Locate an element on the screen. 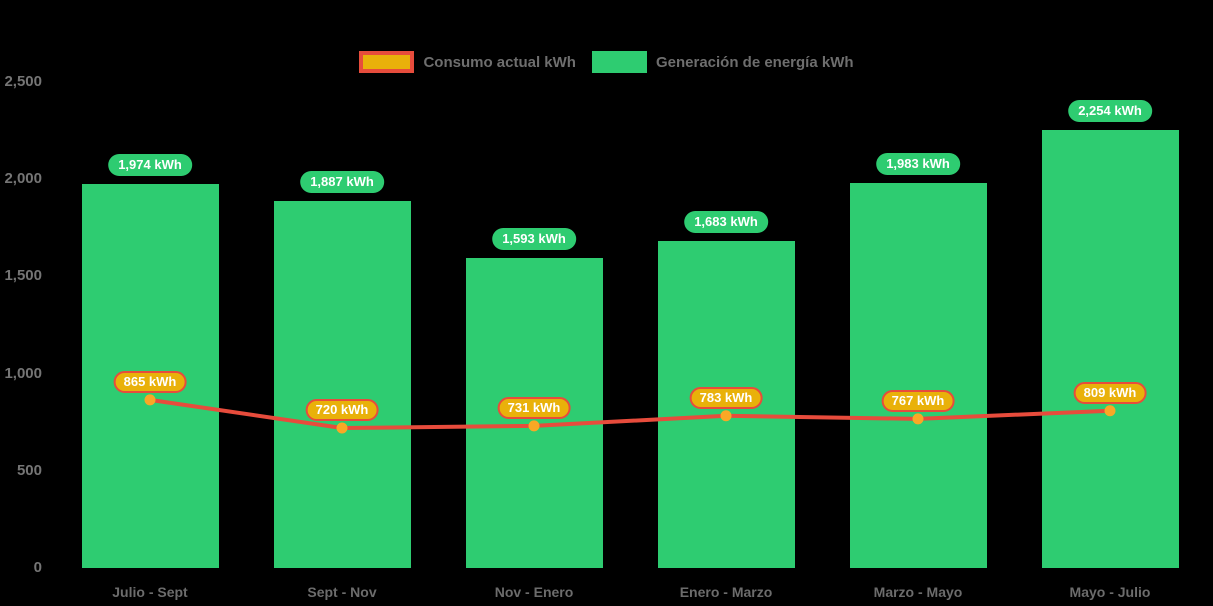  line-value-badge: 809 kWh is located at coordinates (1110, 392).